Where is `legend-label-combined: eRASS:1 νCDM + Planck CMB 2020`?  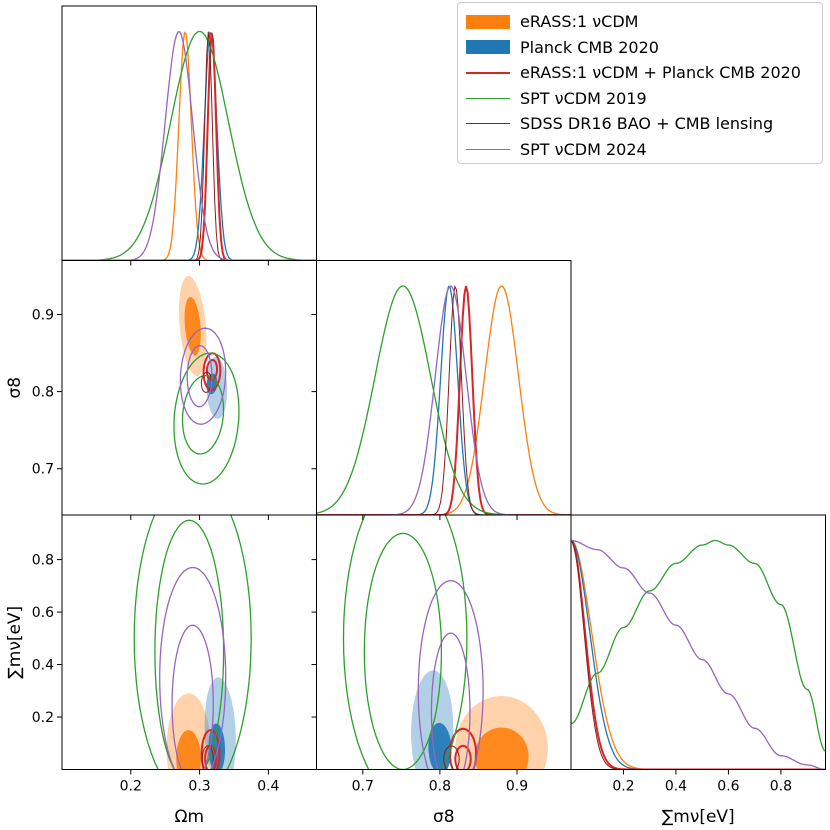
legend-label-combined: eRASS:1 νCDM + Planck CMB 2020 is located at coordinates (660, 73).